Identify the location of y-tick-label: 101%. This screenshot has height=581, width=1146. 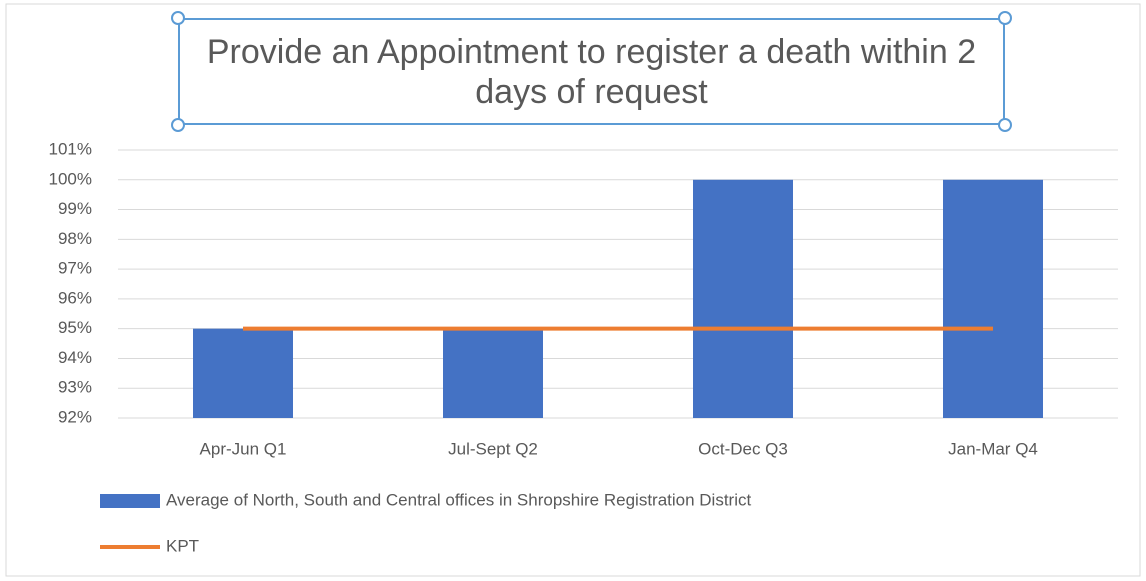
(70, 148).